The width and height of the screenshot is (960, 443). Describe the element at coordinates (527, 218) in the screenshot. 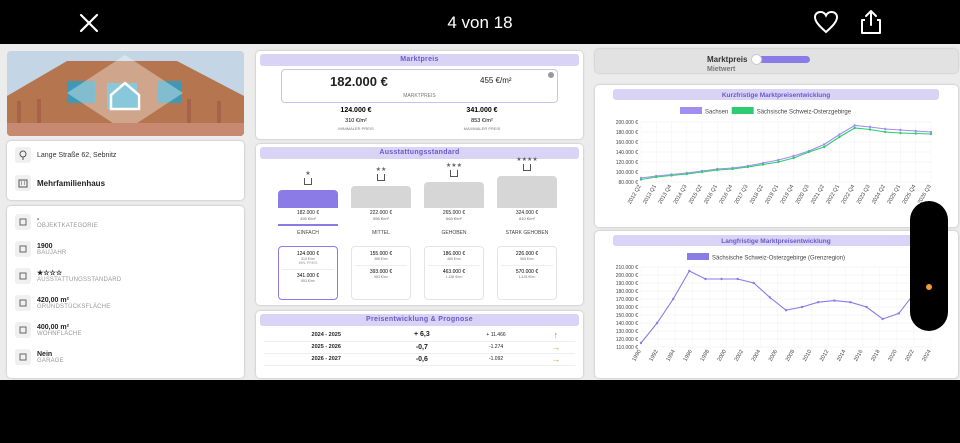

I see `level-m2: 810 €/m²` at that location.